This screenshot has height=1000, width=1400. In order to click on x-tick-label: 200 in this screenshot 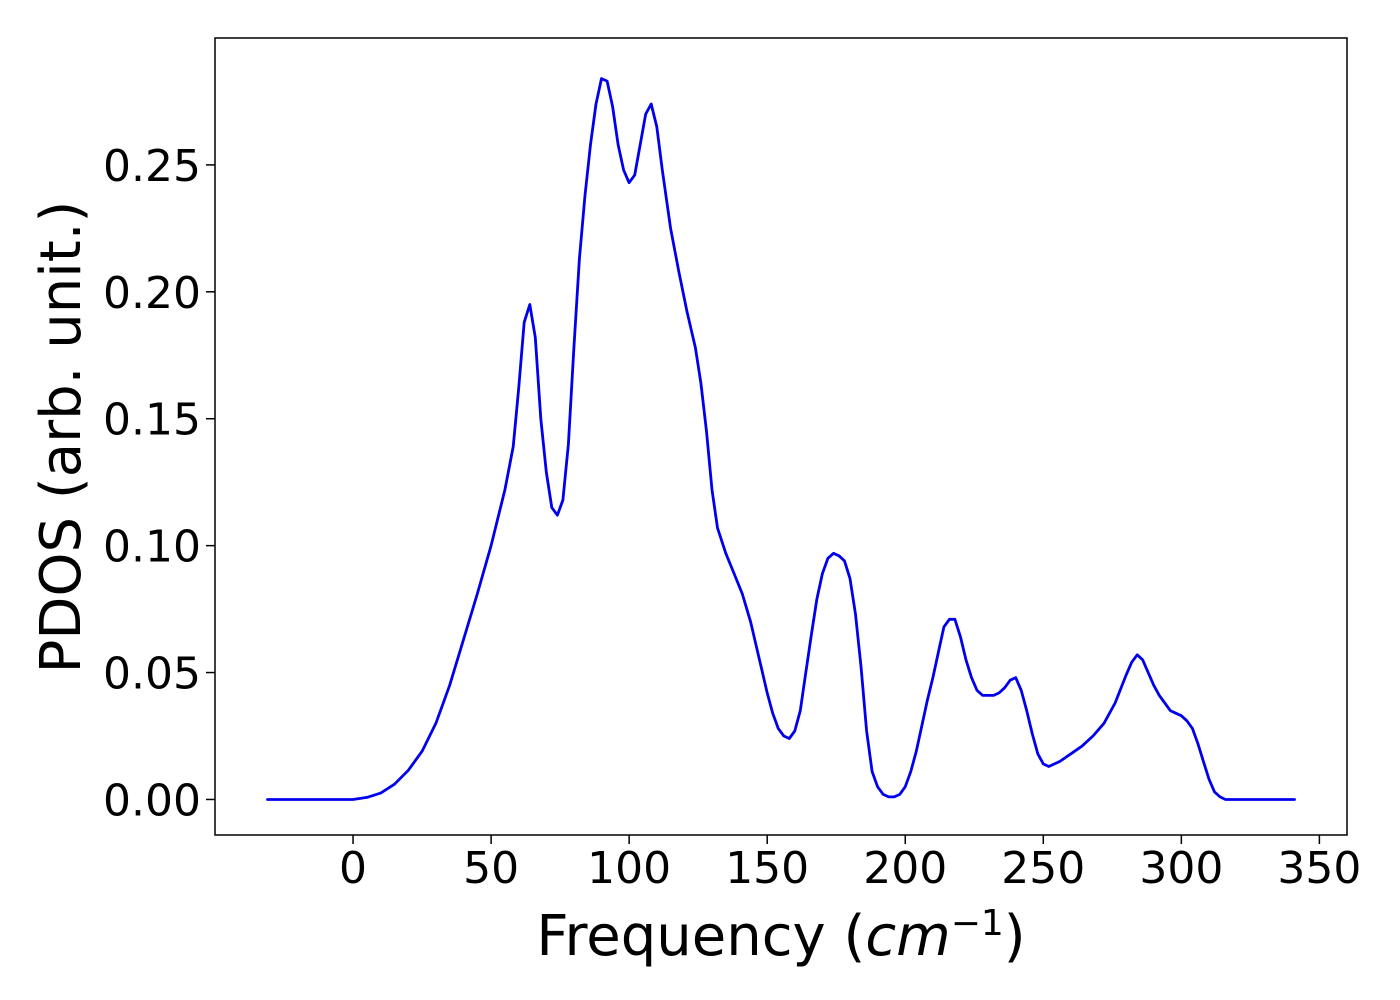, I will do `click(905, 868)`.